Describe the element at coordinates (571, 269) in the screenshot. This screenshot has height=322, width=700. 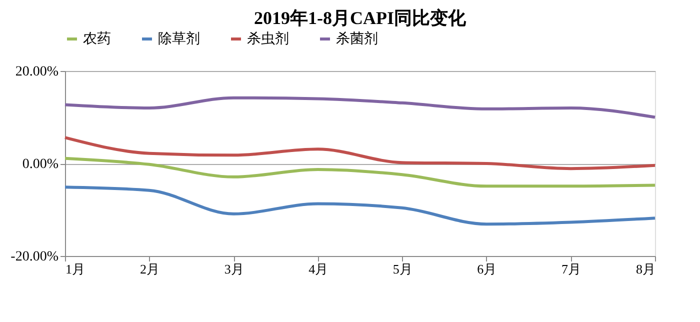
I see `x-tick-label: 7月` at that location.